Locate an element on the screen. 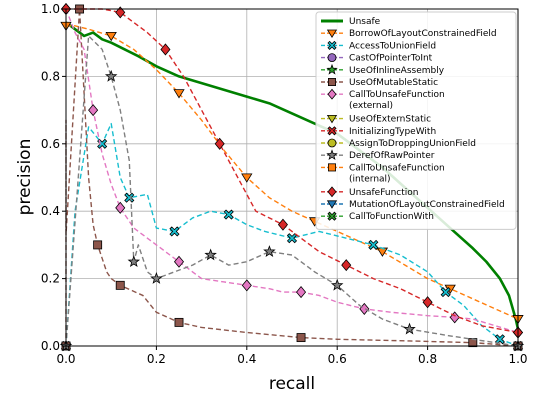 Image resolution: width=533 pixels, height=394 pixels. legend-entry: CallToUnsafeFunction(internal) is located at coordinates (383, 173).